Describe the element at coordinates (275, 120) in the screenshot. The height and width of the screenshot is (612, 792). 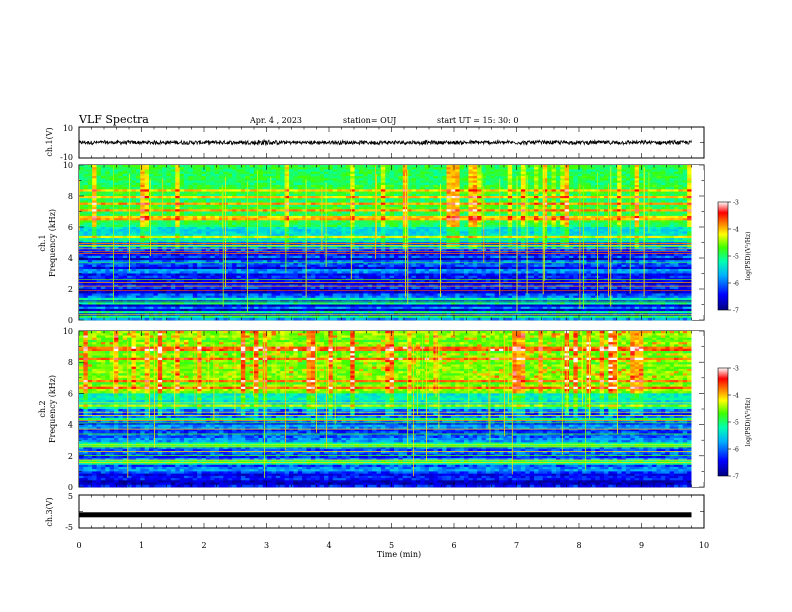
I see `date-label: Apr. 4 , 2023` at that location.